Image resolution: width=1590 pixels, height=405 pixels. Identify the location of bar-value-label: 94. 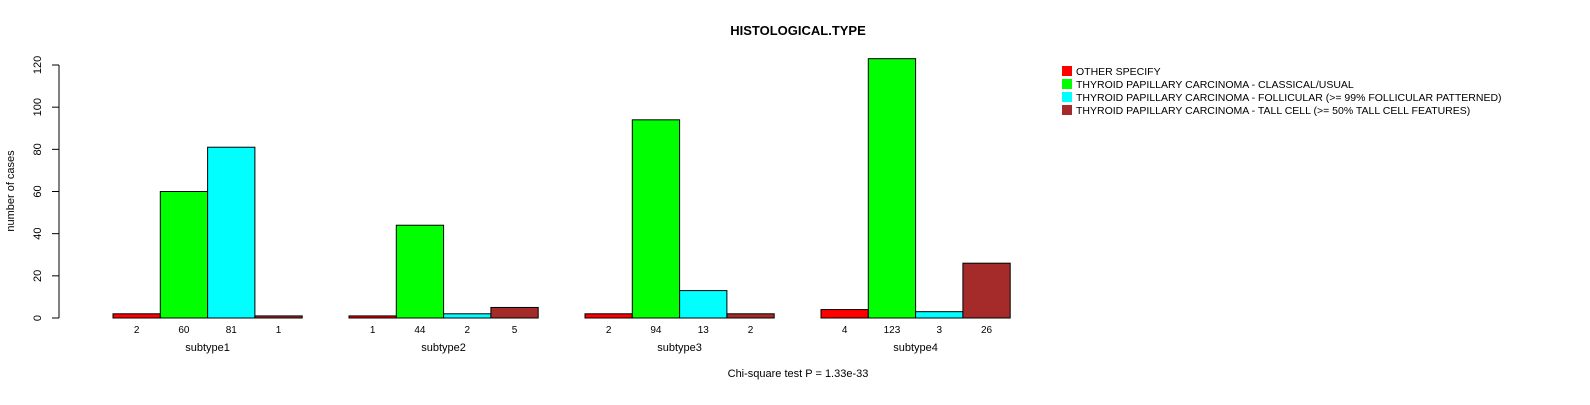
(656, 330).